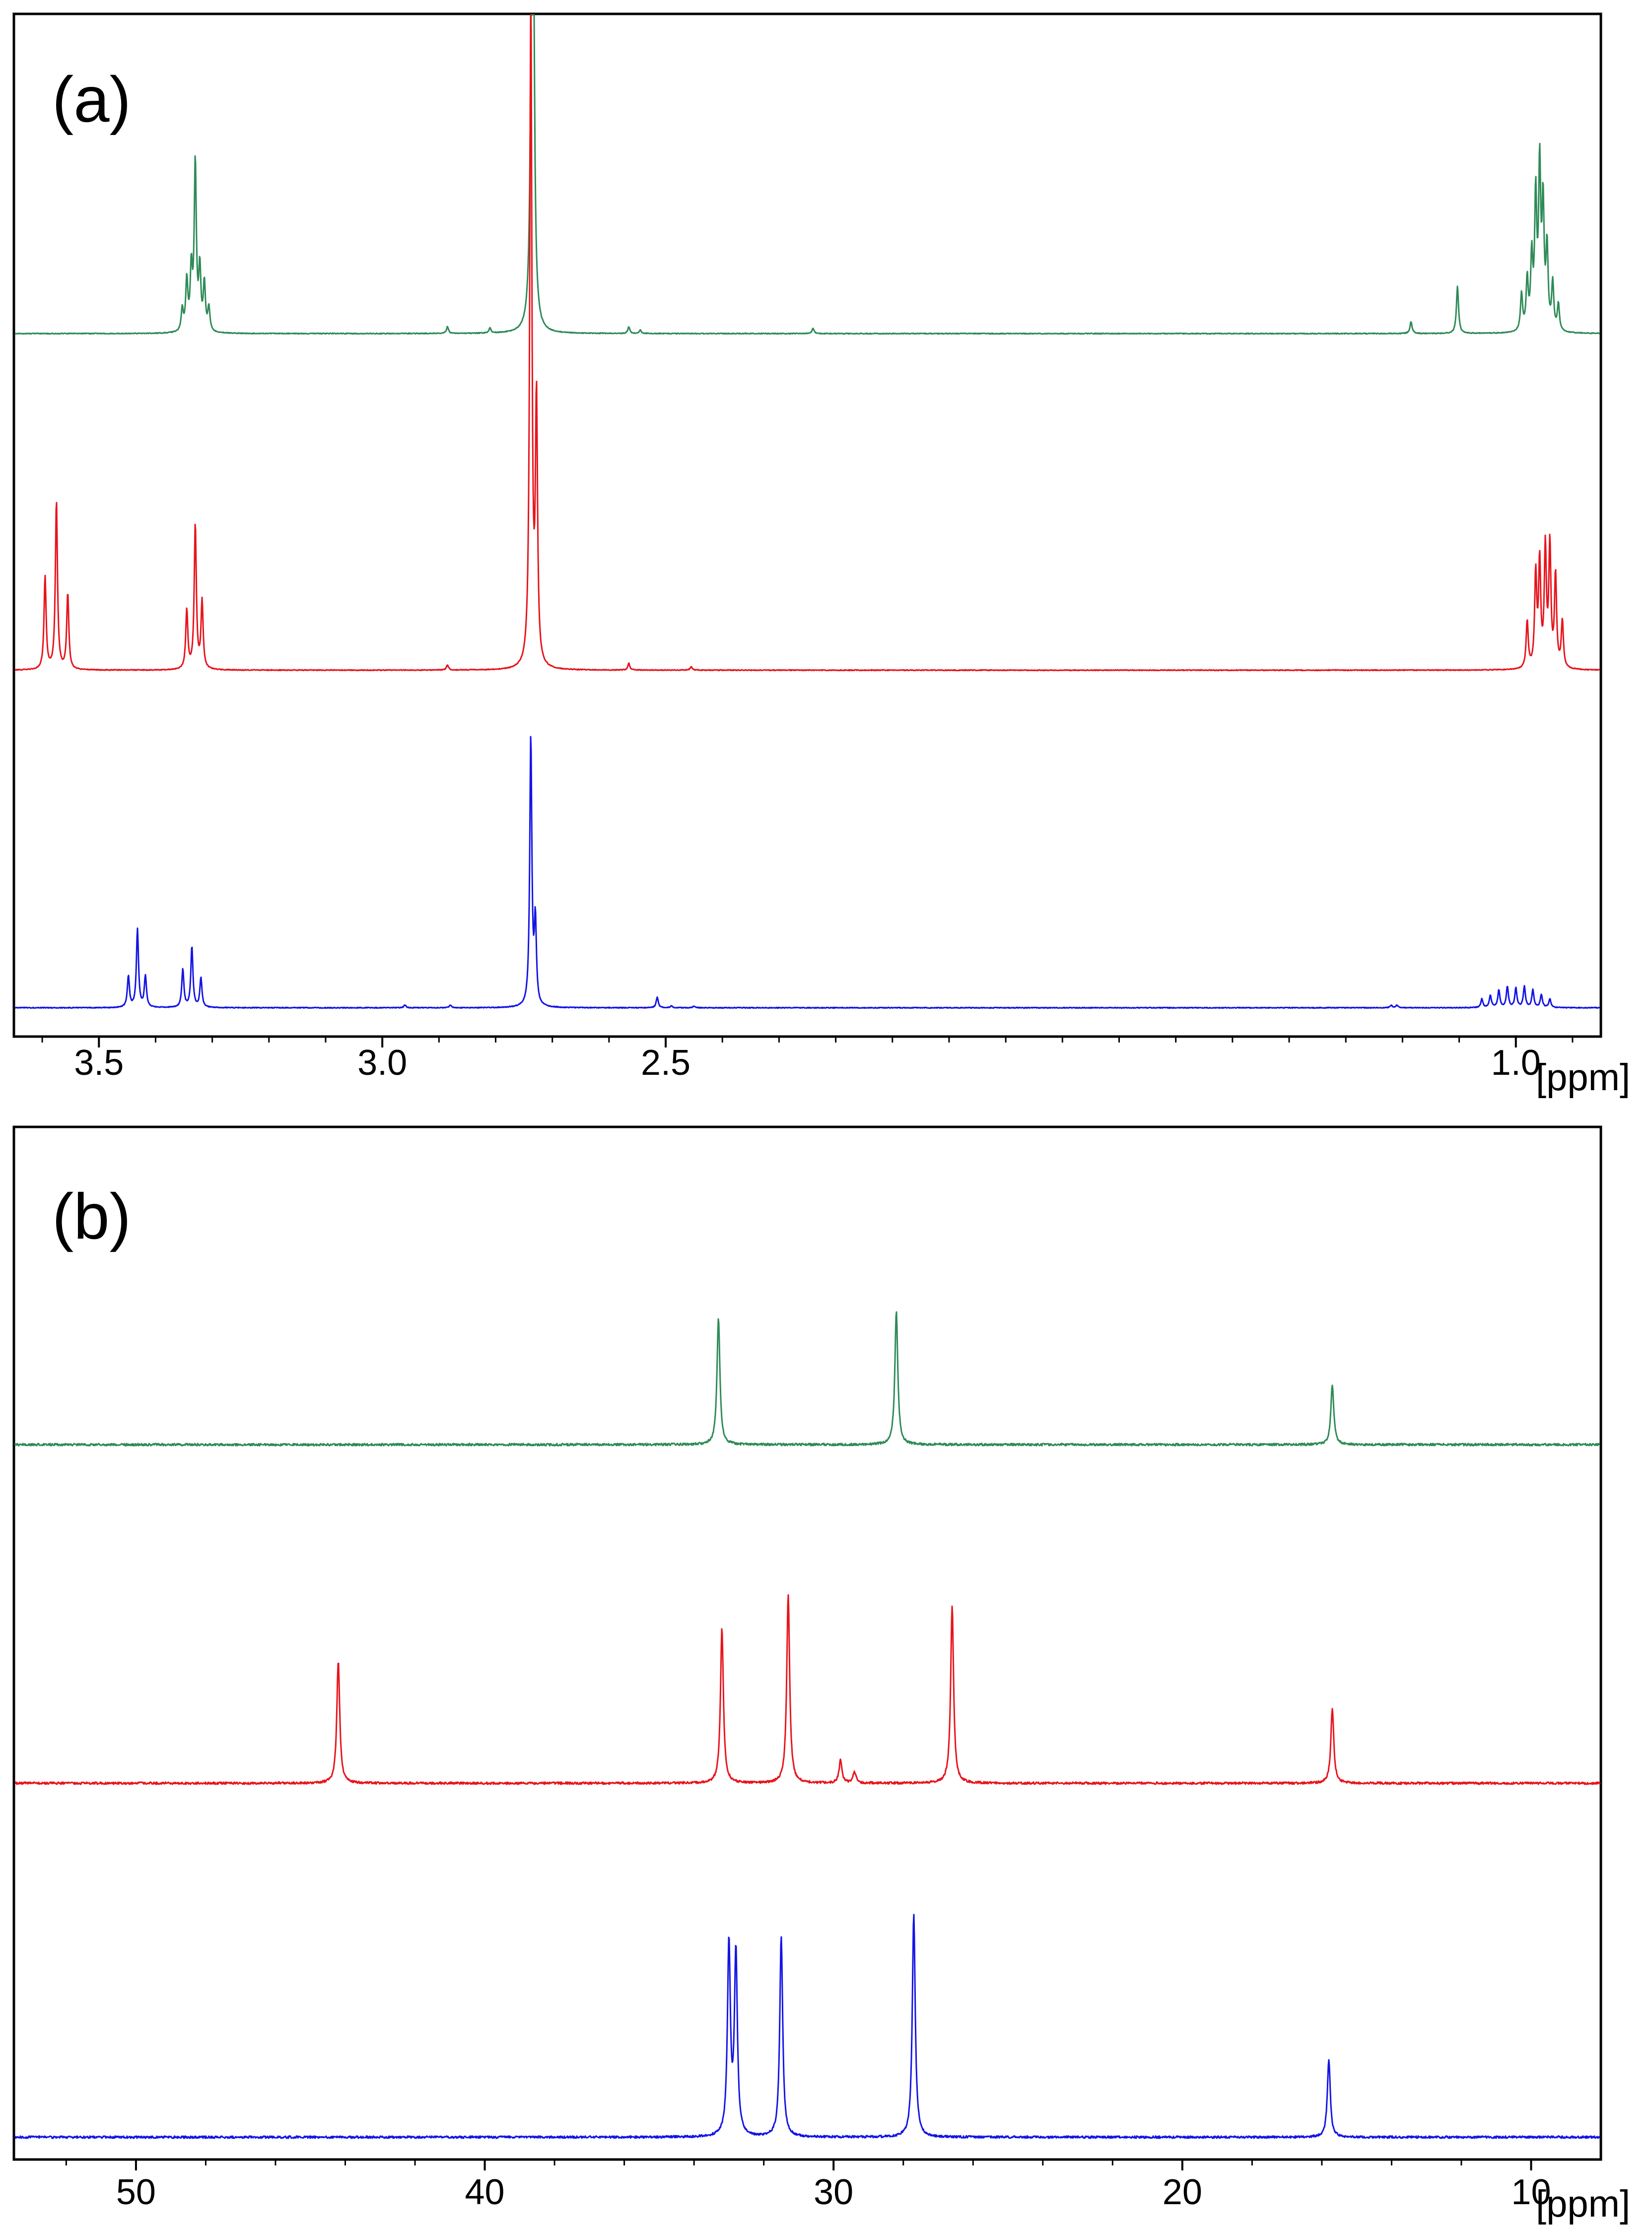 The width and height of the screenshot is (1652, 2229). What do you see at coordinates (807, 1379) in the screenshot?
I see `panel-b-series-1-trace` at bounding box center [807, 1379].